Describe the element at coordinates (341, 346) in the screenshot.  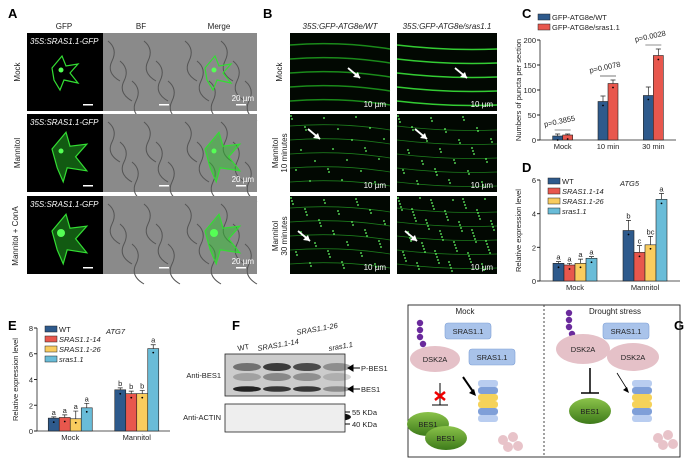
I see `lane-label: sras1.1` at that location.